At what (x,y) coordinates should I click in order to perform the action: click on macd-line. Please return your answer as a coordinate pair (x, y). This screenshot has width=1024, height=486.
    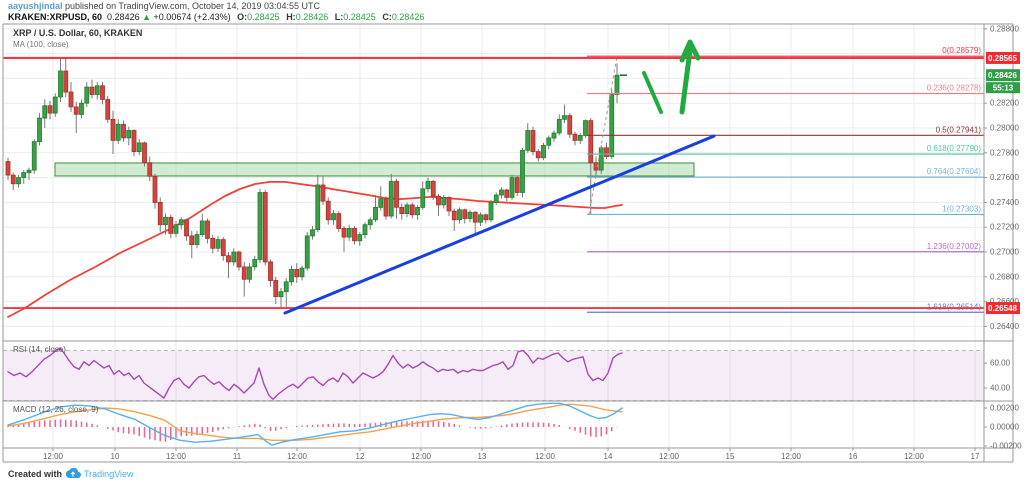
    Looking at the image, I should click on (315, 424).